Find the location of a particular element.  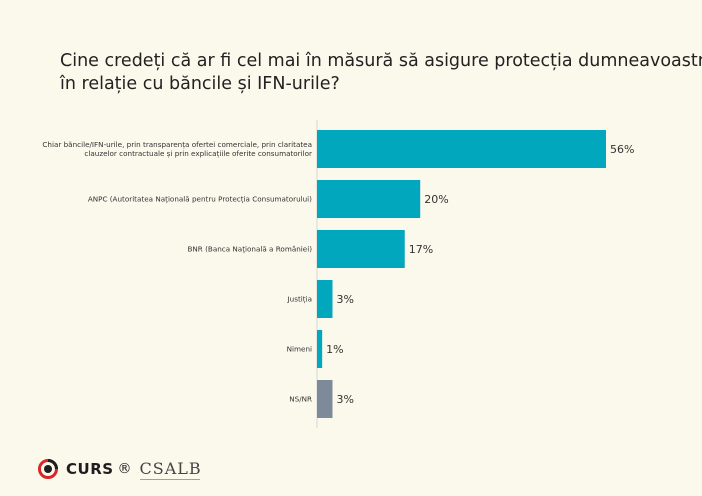

value-label: 1% is located at coordinates (334, 349).